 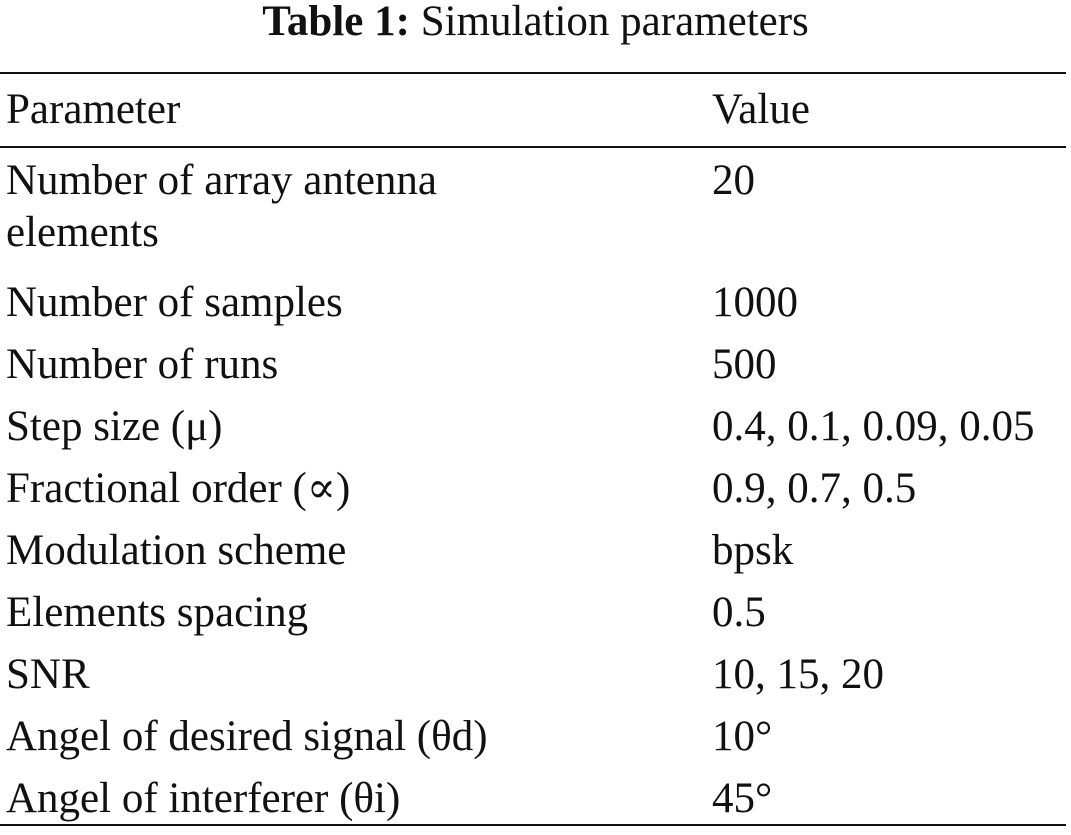 I want to click on cell-parameter: Modulation scheme, so click(x=176, y=550).